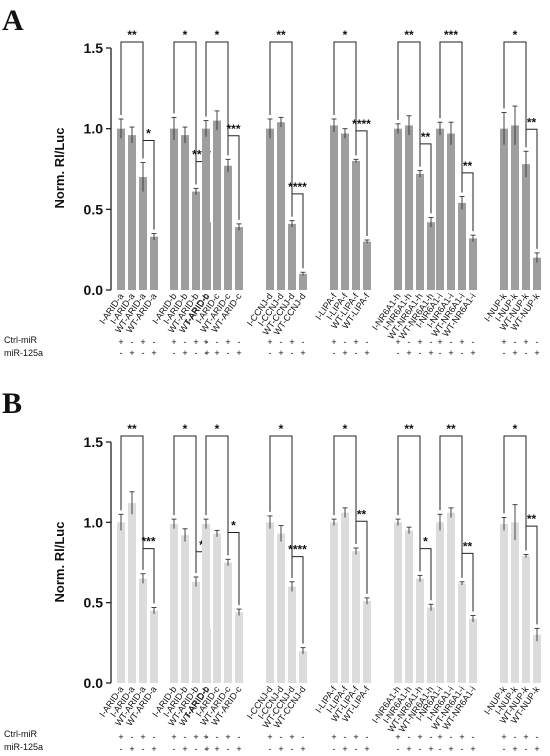 The width and height of the screenshot is (550, 756). What do you see at coordinates (13, 20) in the screenshot?
I see `panel-letter: A` at bounding box center [13, 20].